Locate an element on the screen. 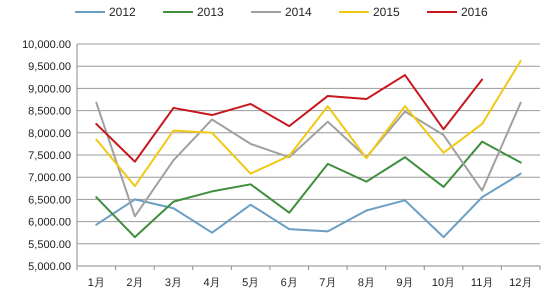  x-tick-label: 5月 is located at coordinates (251, 283).